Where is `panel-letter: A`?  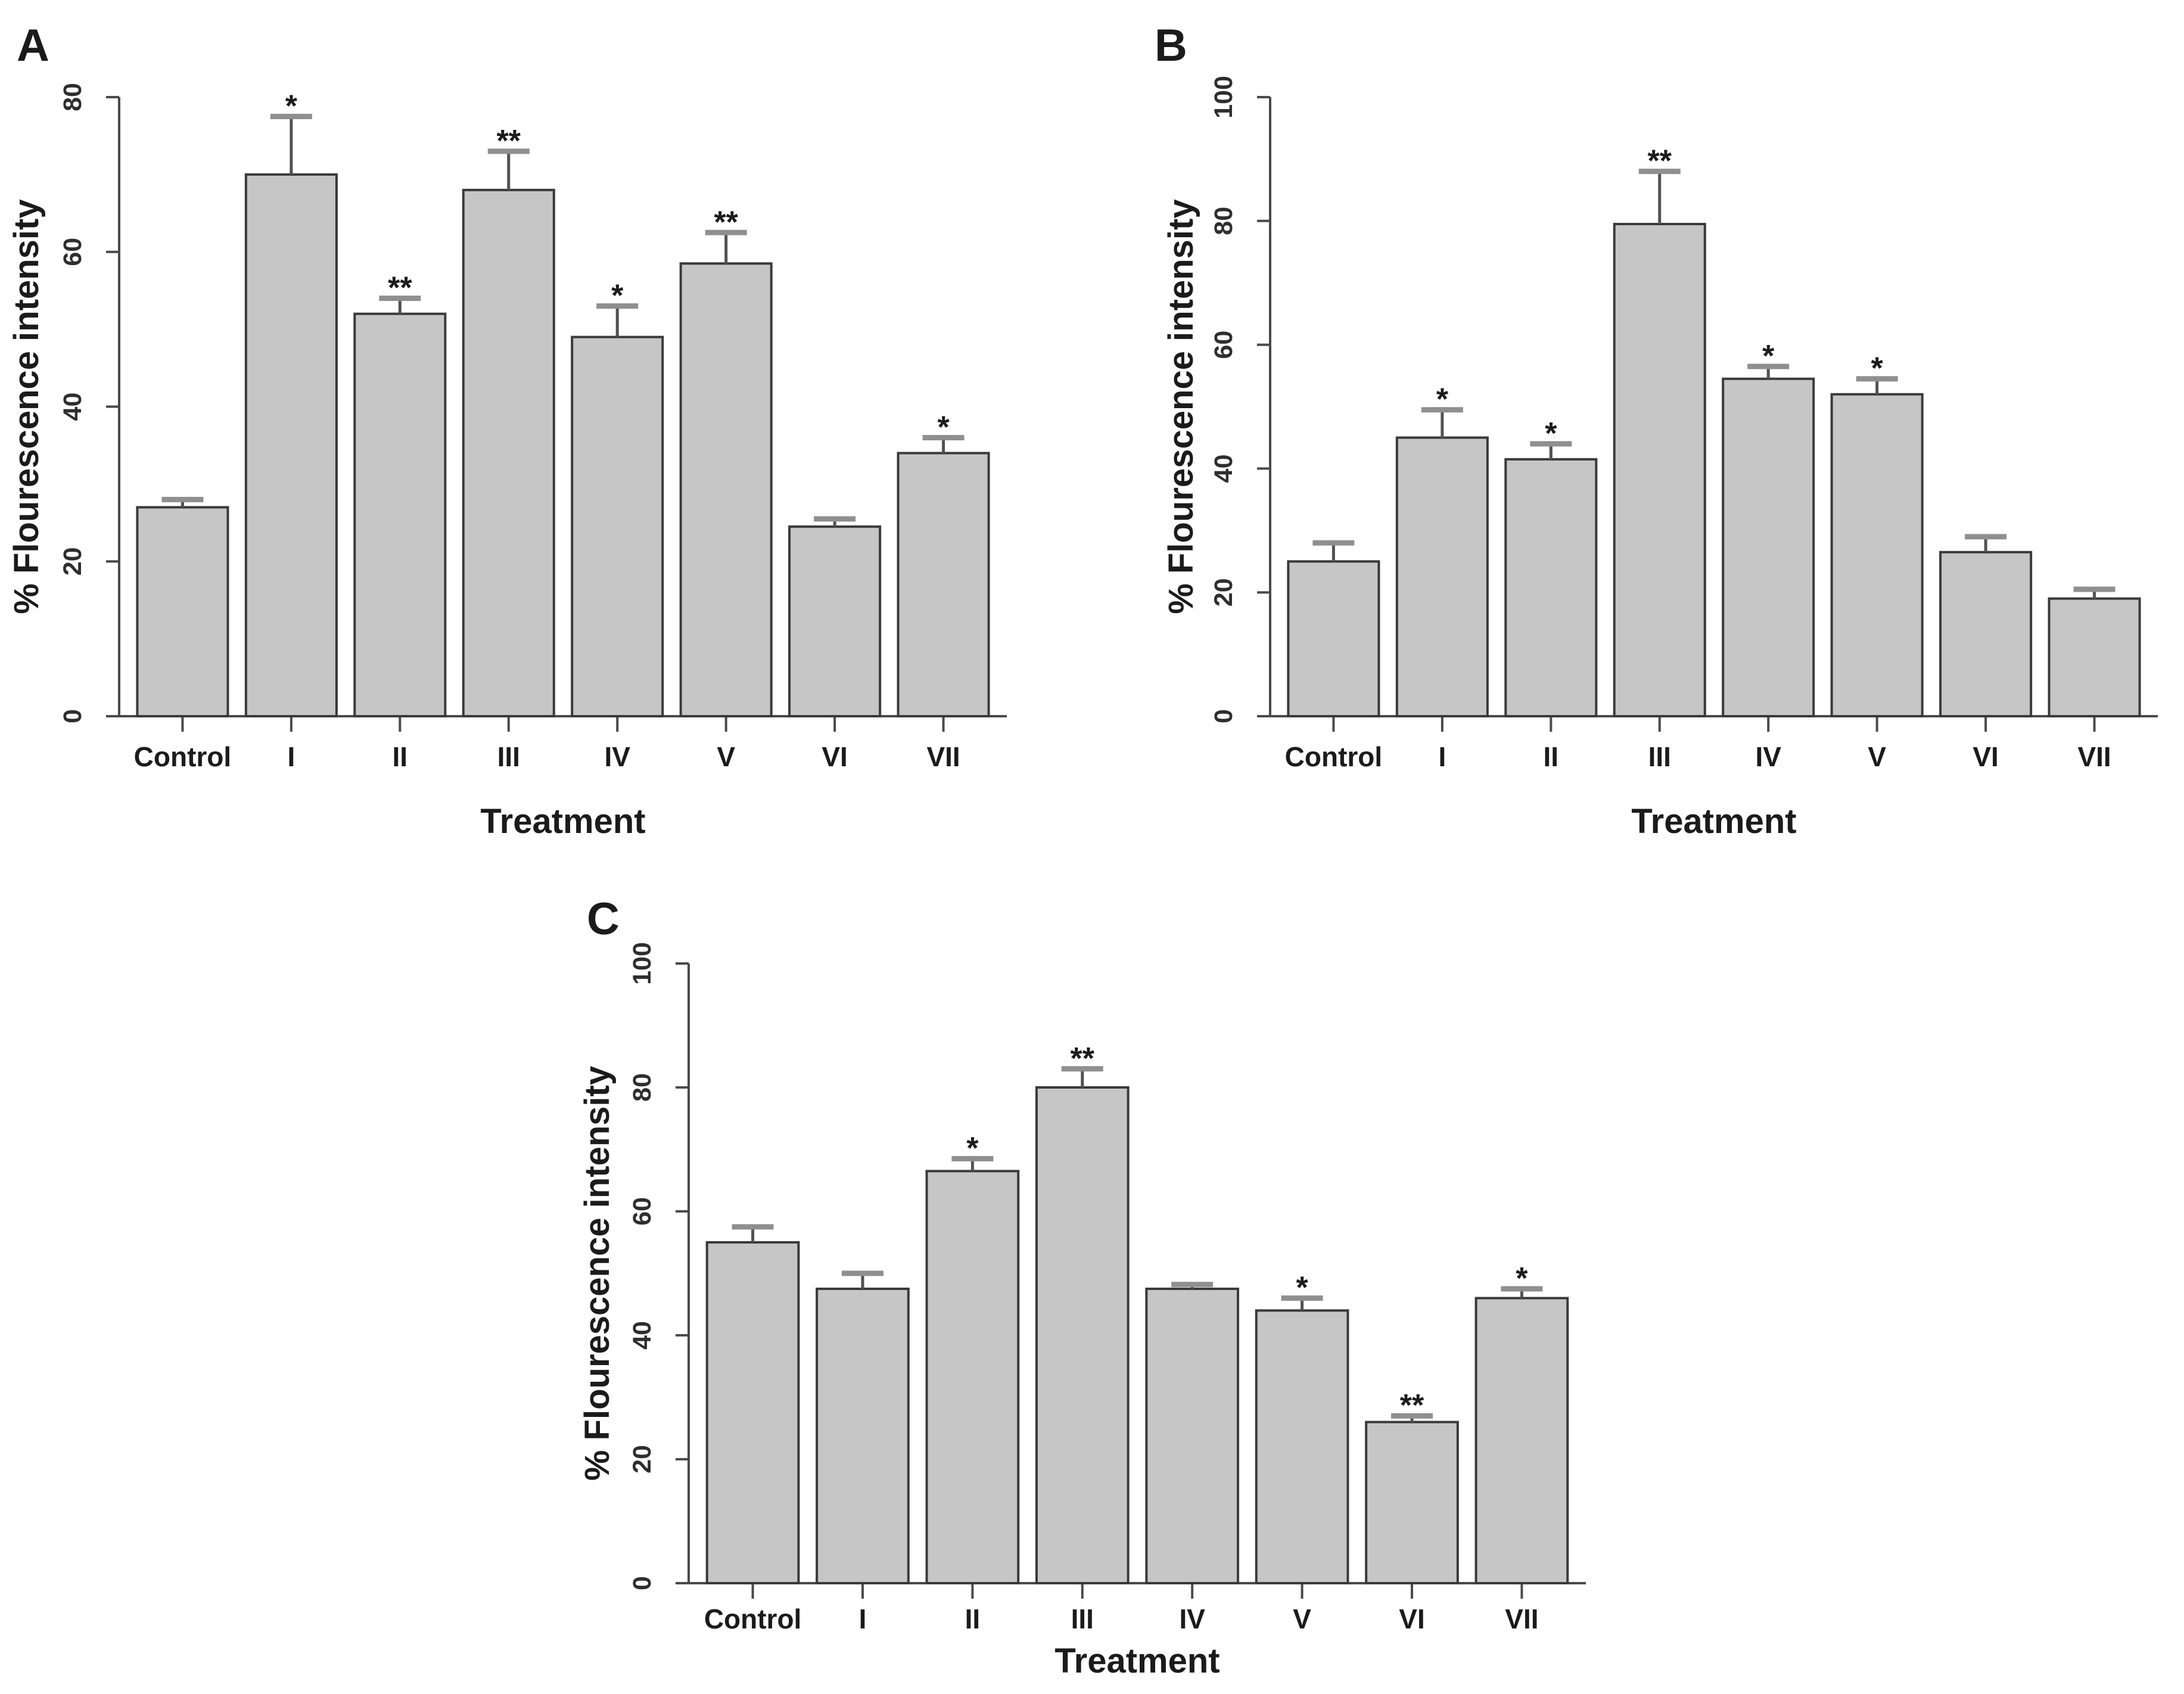 panel-letter: A is located at coordinates (33, 45).